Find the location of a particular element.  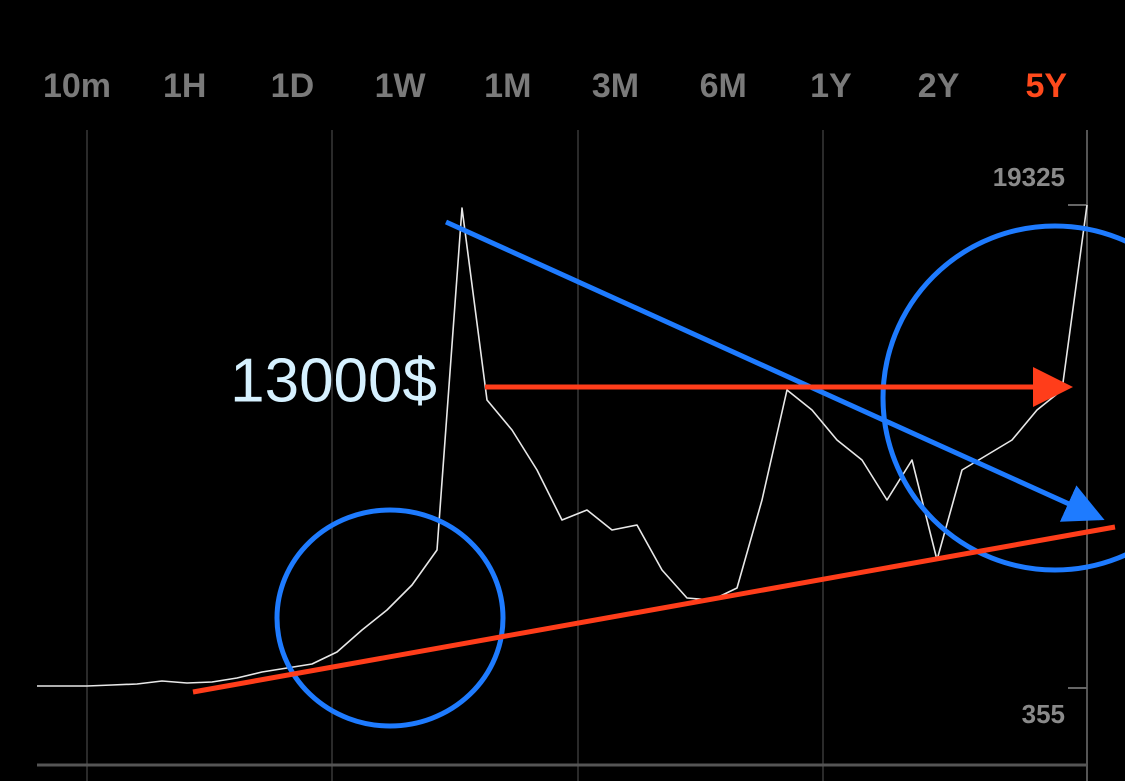

range-tab: 3M is located at coordinates (615, 86).